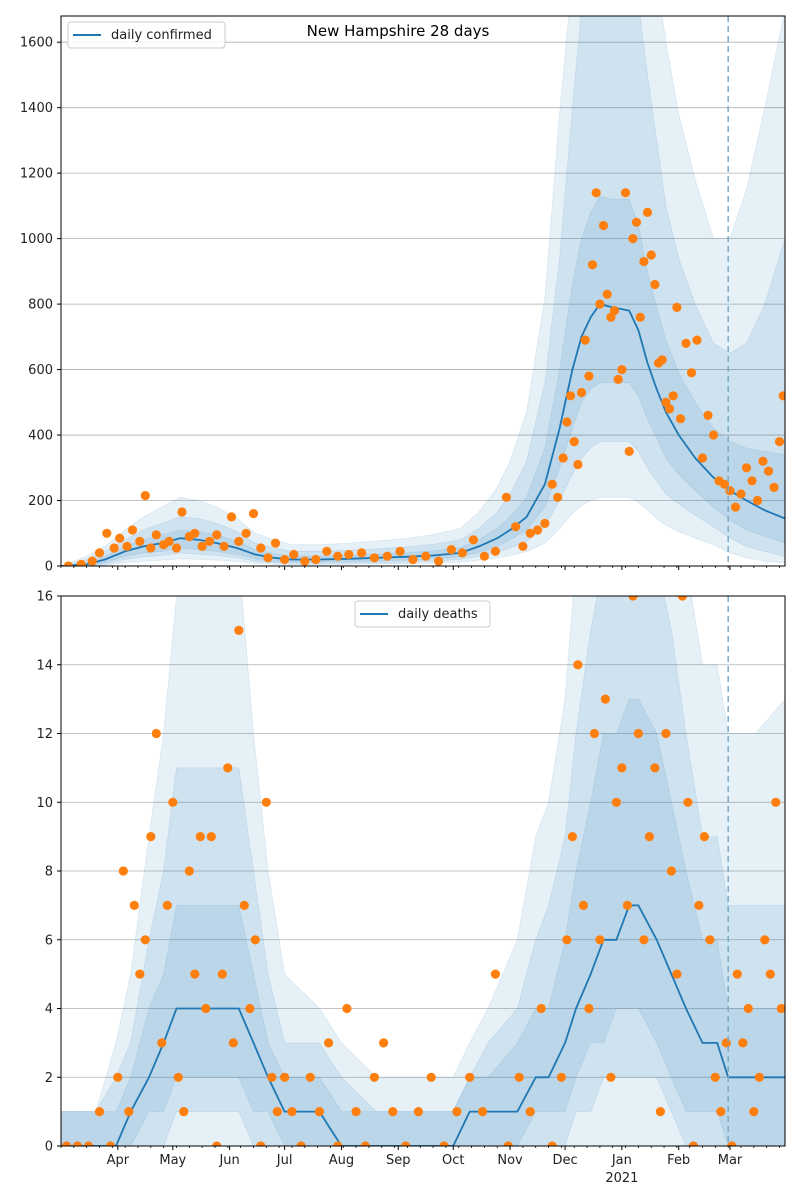  Describe the element at coordinates (146, 35) in the screenshot. I see `confirmed-legend-box` at that location.